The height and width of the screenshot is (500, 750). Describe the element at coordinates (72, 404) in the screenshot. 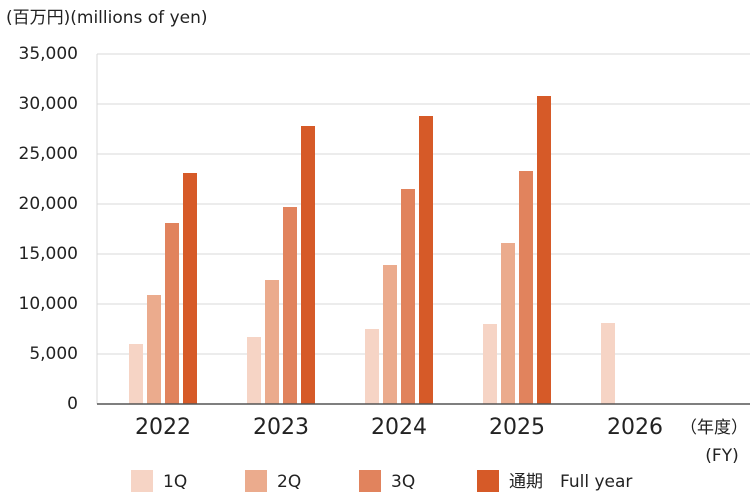

I see `y-tick-label: 0` at that location.